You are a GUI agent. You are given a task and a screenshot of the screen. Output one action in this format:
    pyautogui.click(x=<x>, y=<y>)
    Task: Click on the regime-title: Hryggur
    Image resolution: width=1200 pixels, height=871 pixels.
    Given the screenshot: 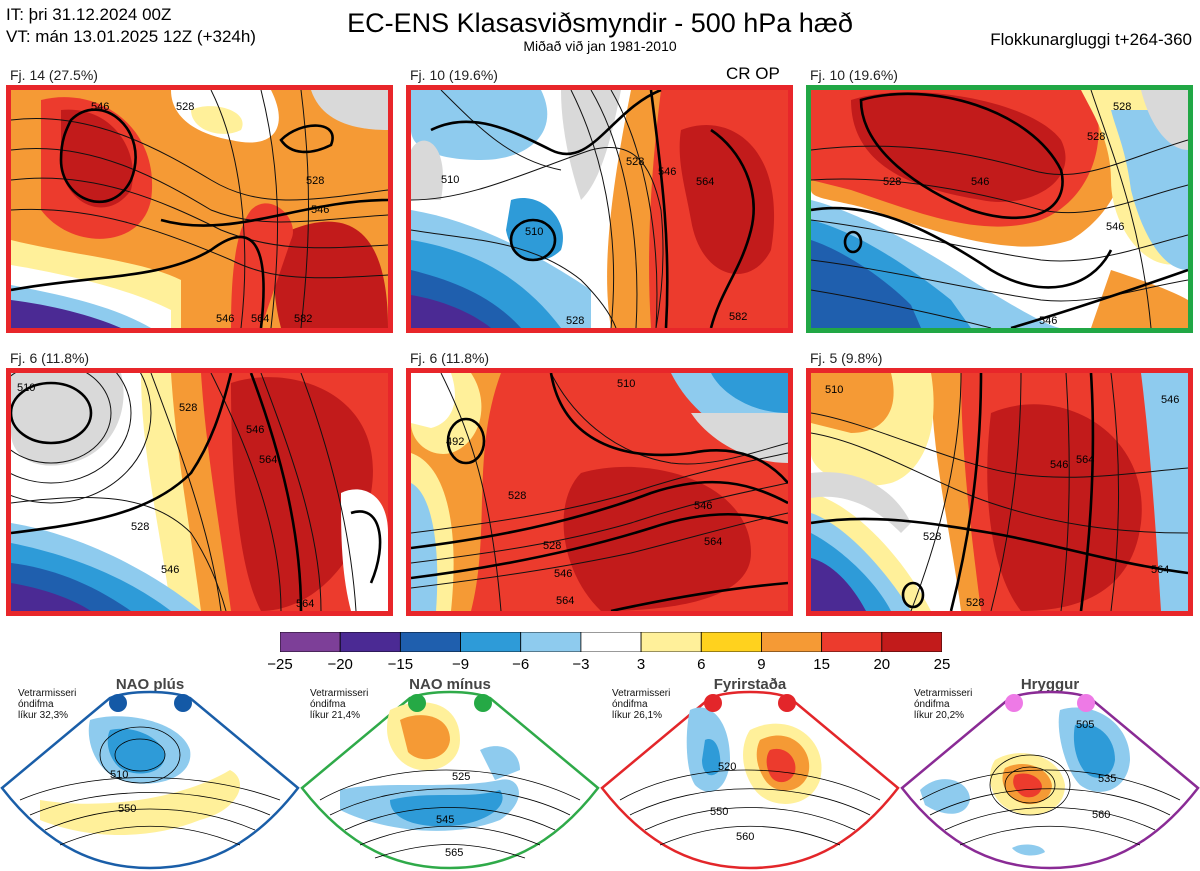 What is the action you would take?
    pyautogui.click(x=1050, y=684)
    